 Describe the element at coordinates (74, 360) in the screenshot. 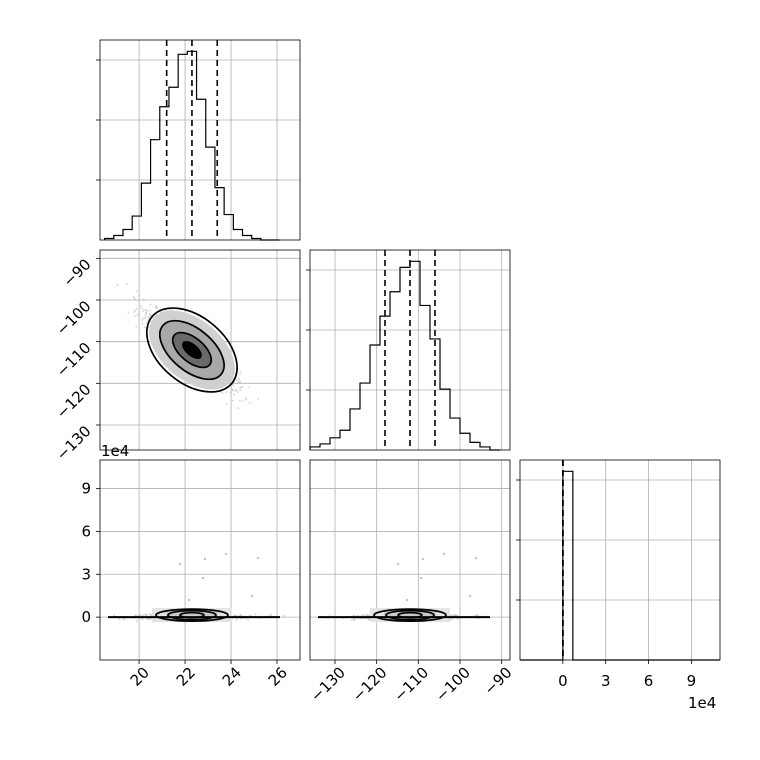

I see `y-tick-label: −110` at that location.